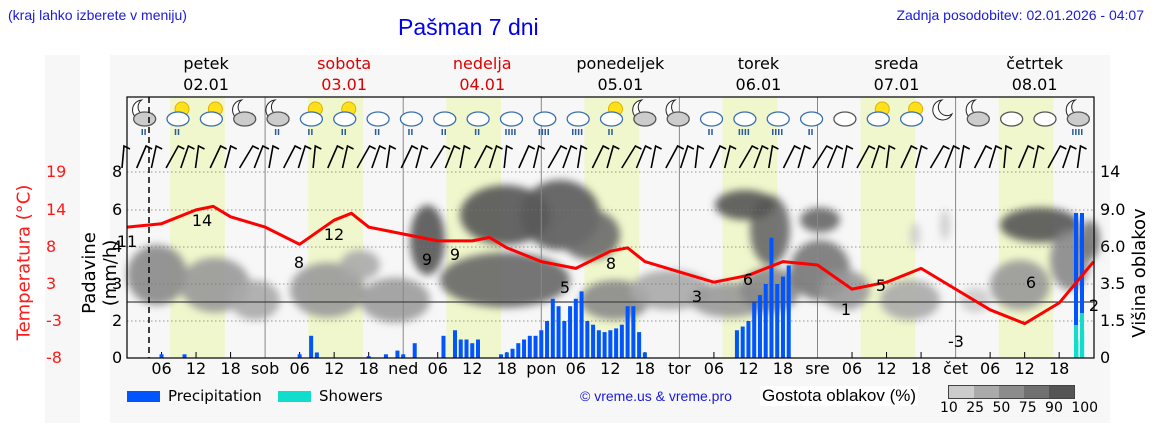  What do you see at coordinates (1110, 171) in the screenshot?
I see `cloud-tick: 14` at bounding box center [1110, 171].